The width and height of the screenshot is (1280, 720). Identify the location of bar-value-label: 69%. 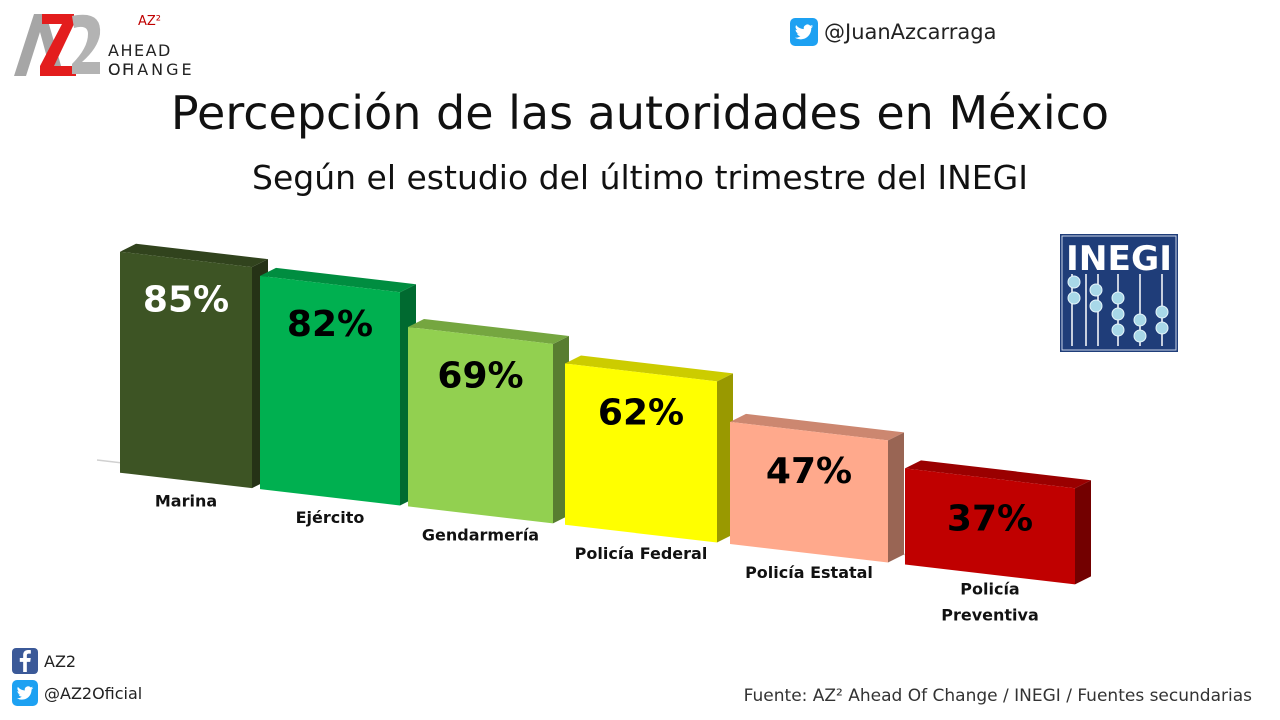
(480, 375).